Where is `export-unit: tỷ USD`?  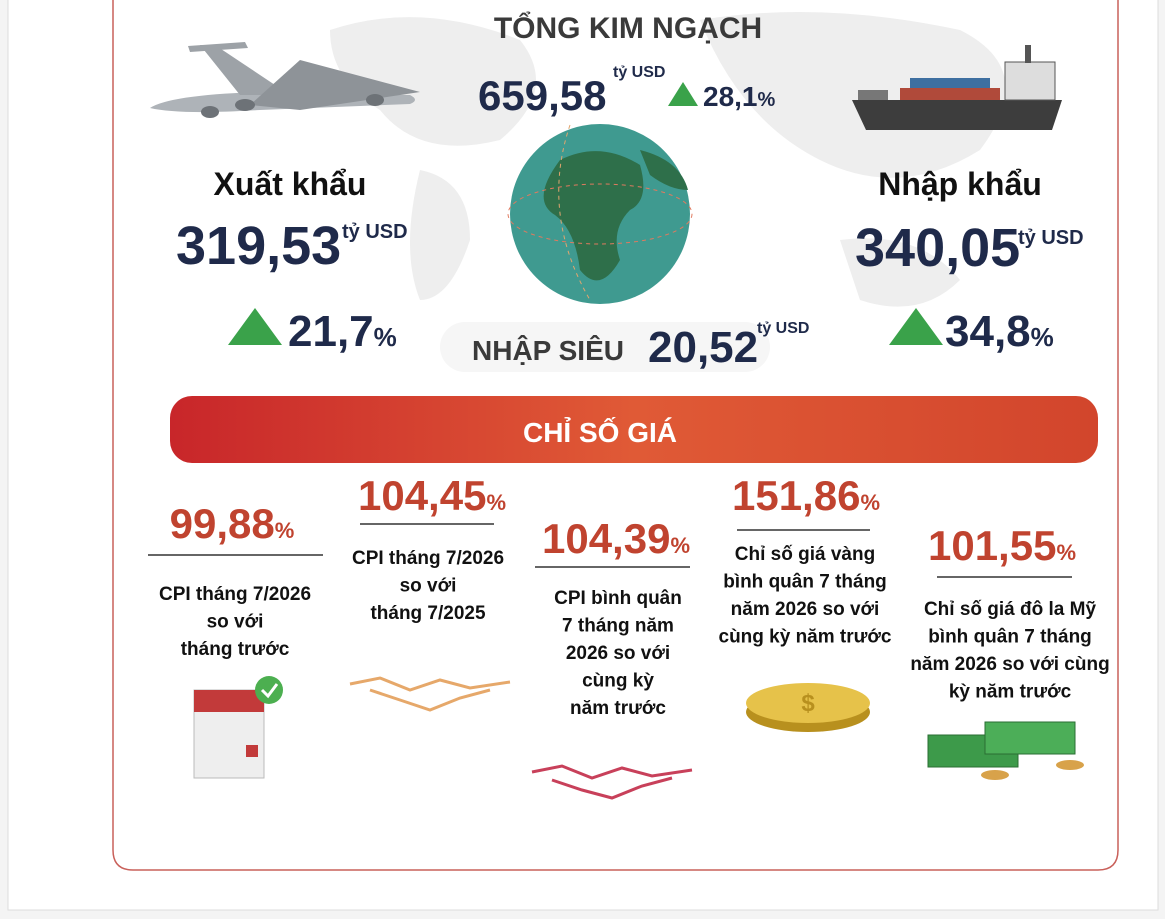 export-unit: tỷ USD is located at coordinates (375, 232).